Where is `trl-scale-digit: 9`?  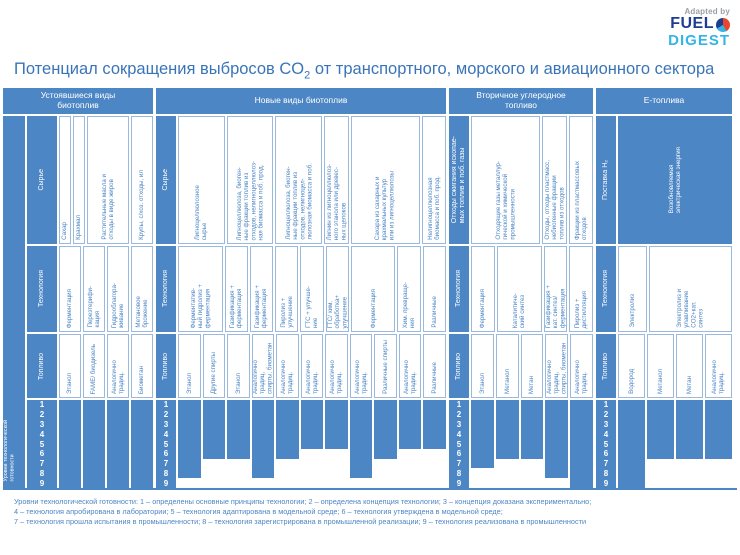 trl-scale-digit: 9 is located at coordinates (42, 483).